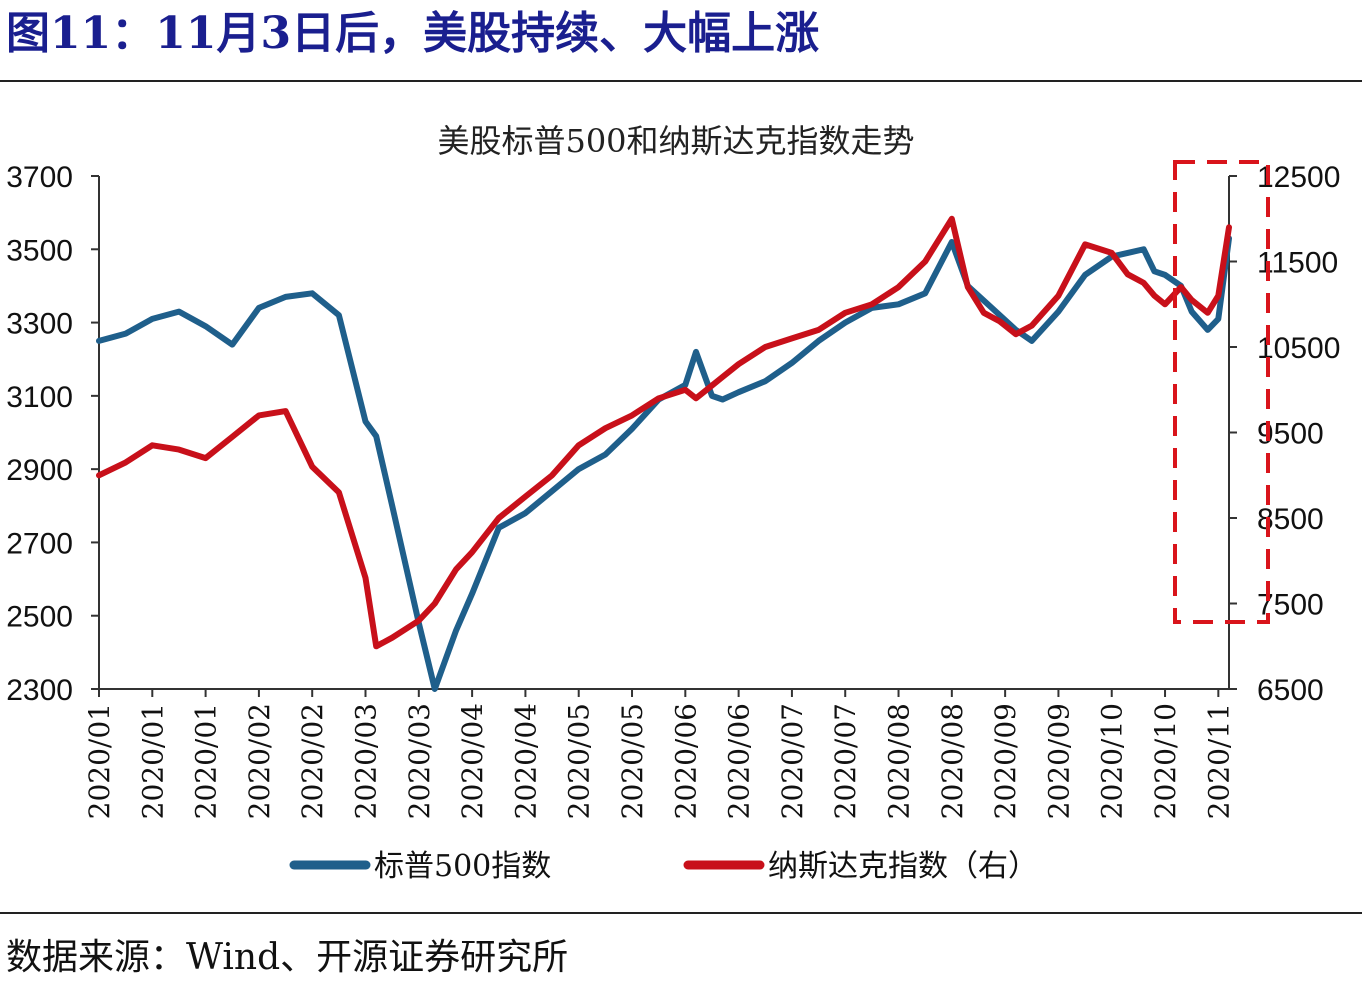  Describe the element at coordinates (39, 250) in the screenshot. I see `left-axis-tick-label: 3500` at that location.